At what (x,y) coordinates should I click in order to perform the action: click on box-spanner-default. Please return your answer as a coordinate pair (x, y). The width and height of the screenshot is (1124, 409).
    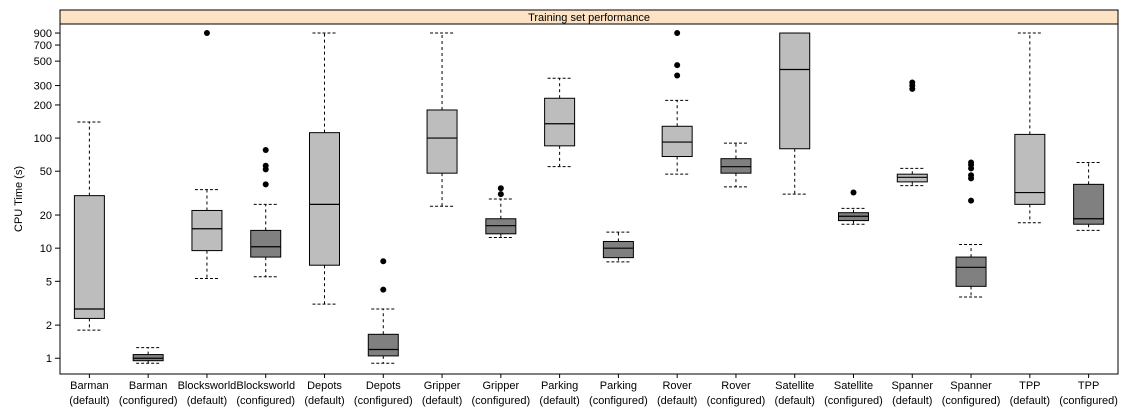
    Looking at the image, I should click on (912, 133).